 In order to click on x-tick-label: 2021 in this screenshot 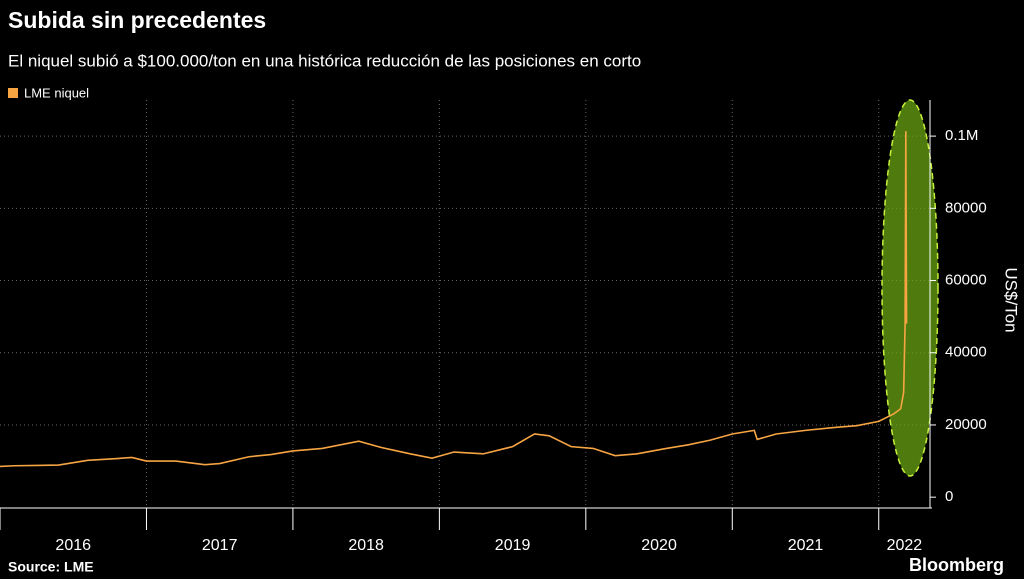, I will do `click(806, 545)`.